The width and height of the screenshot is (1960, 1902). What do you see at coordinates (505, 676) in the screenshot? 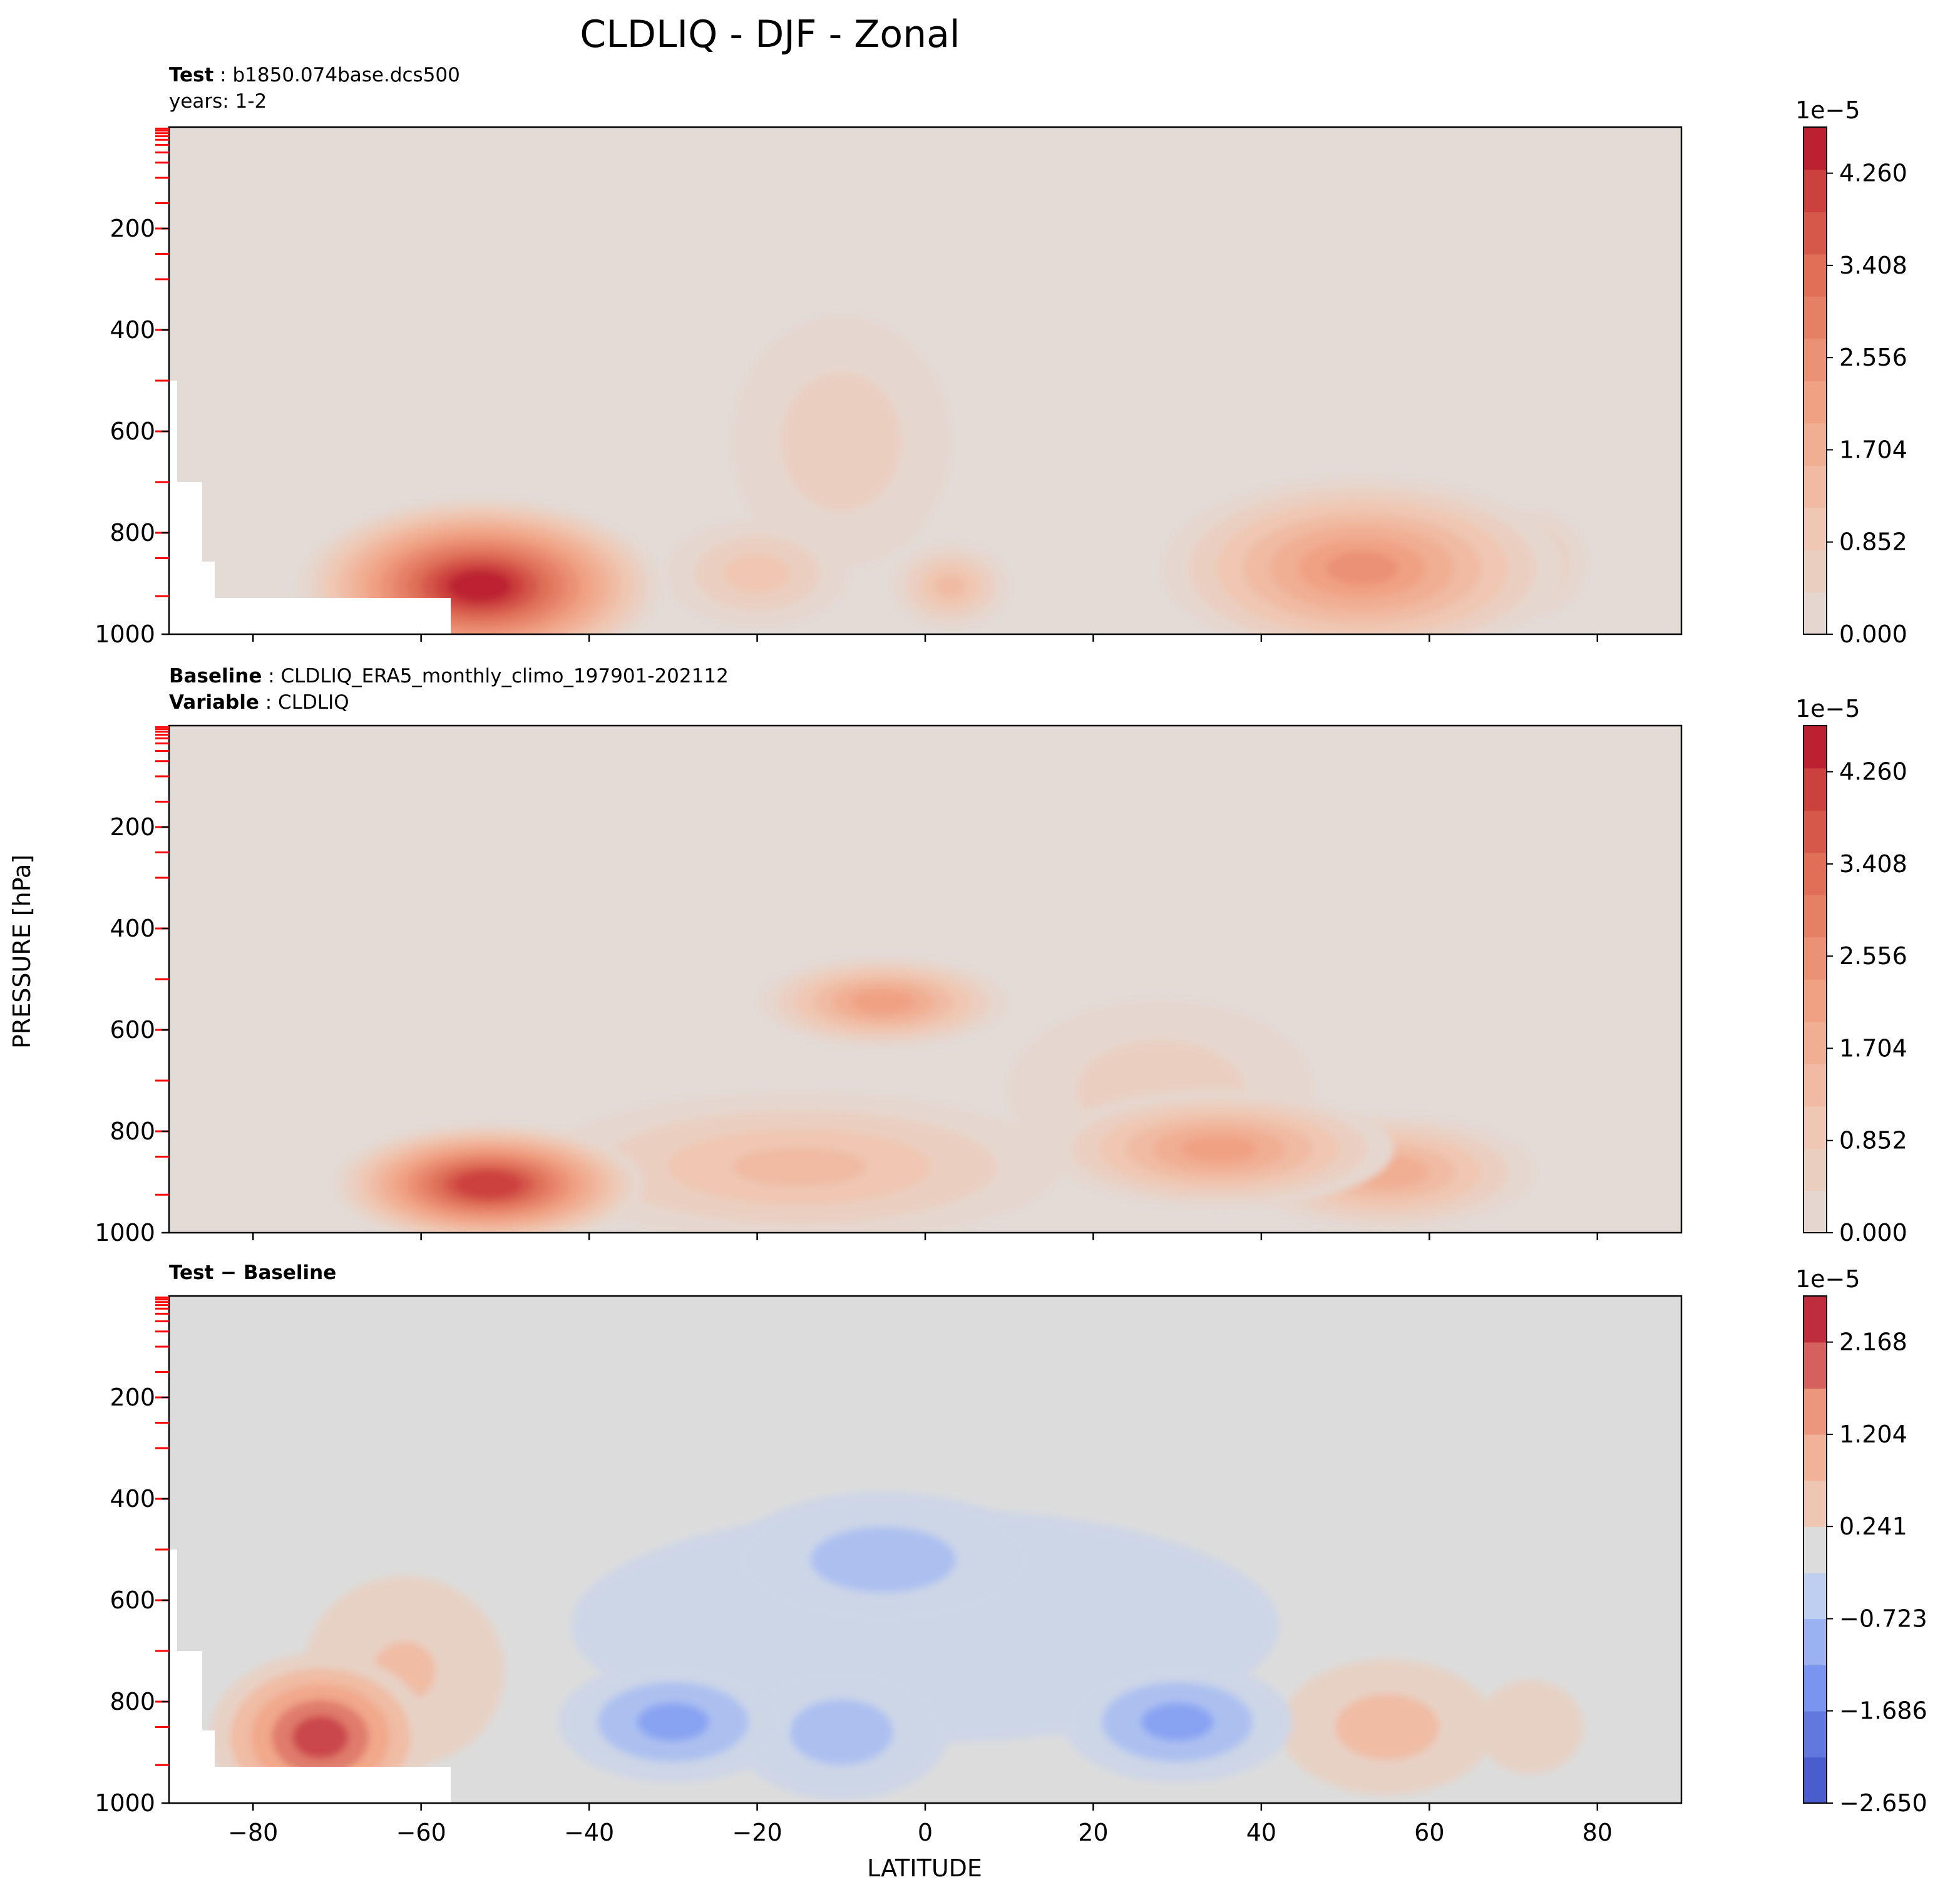
I see `panel-header-value: CLDLIQ_ERA5_monthly_climo_197901-202112` at bounding box center [505, 676].